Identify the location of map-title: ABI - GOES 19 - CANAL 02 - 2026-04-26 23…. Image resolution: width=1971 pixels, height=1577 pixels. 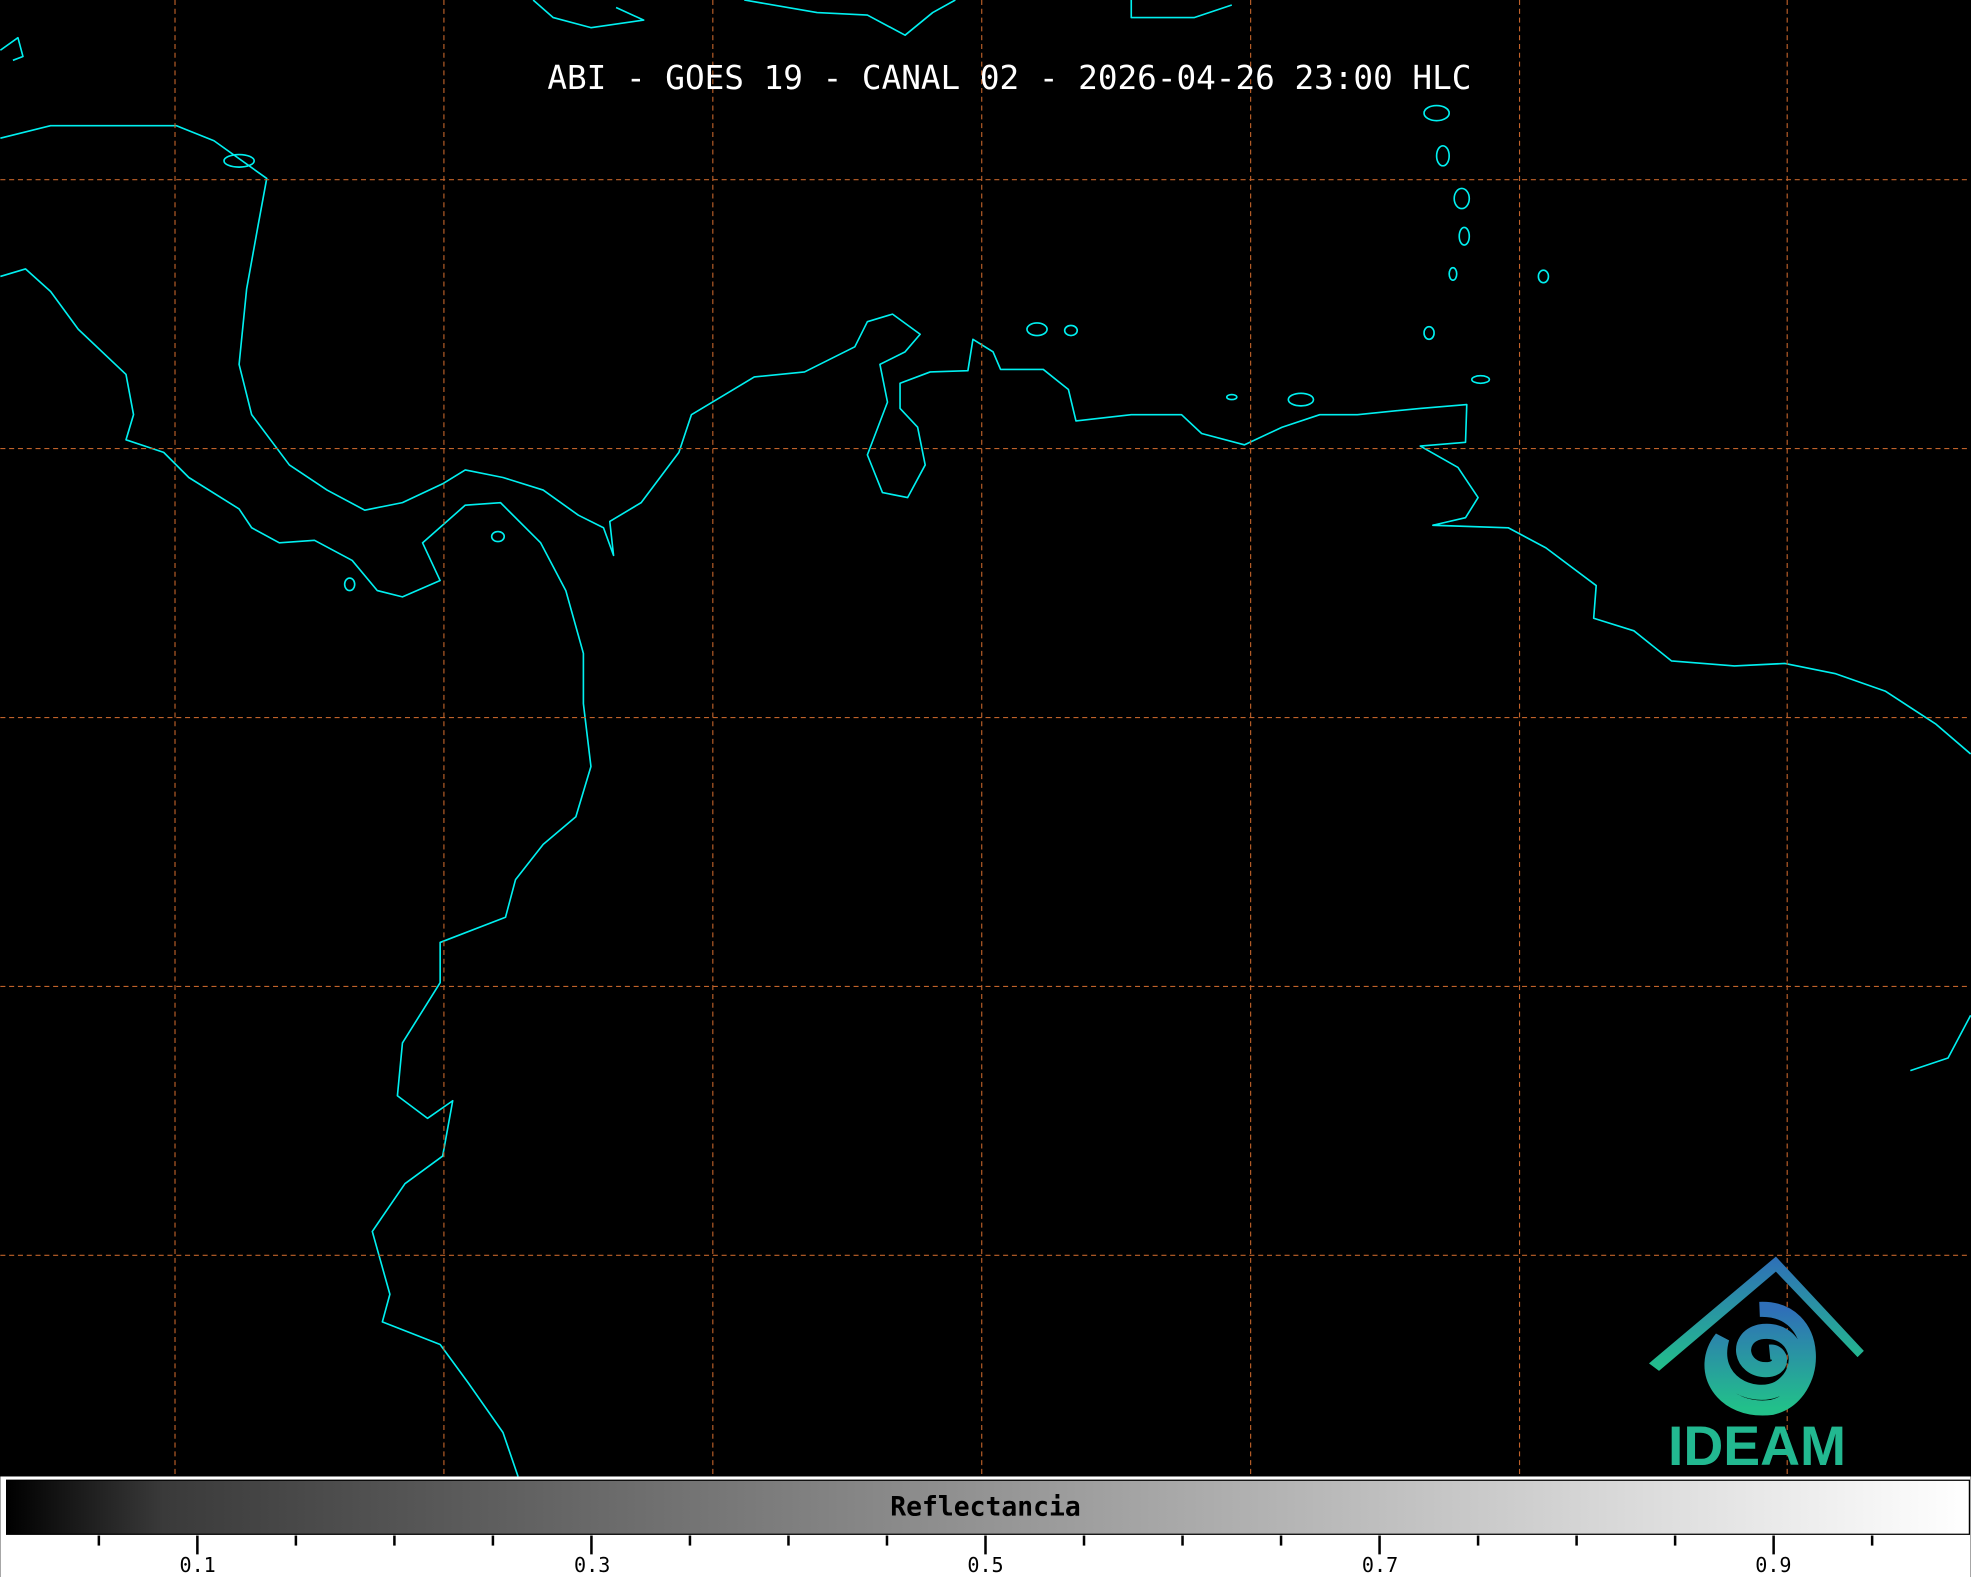
(1009, 78).